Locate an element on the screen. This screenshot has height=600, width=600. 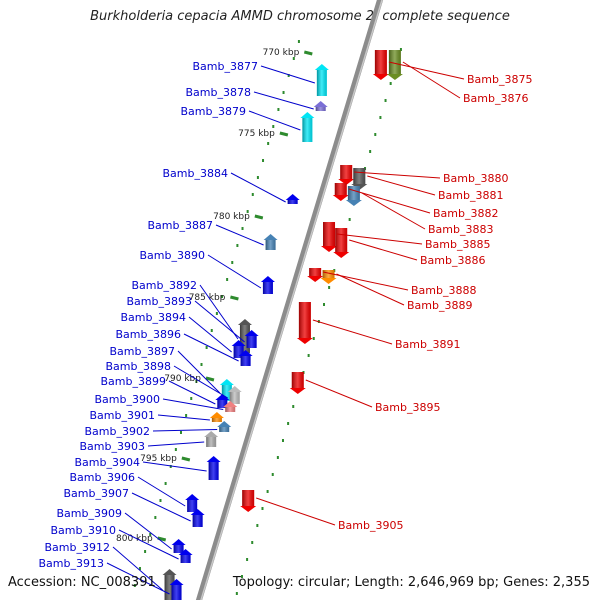
gene-label-right: Bamb_3876 is located at coordinates (495, 98).